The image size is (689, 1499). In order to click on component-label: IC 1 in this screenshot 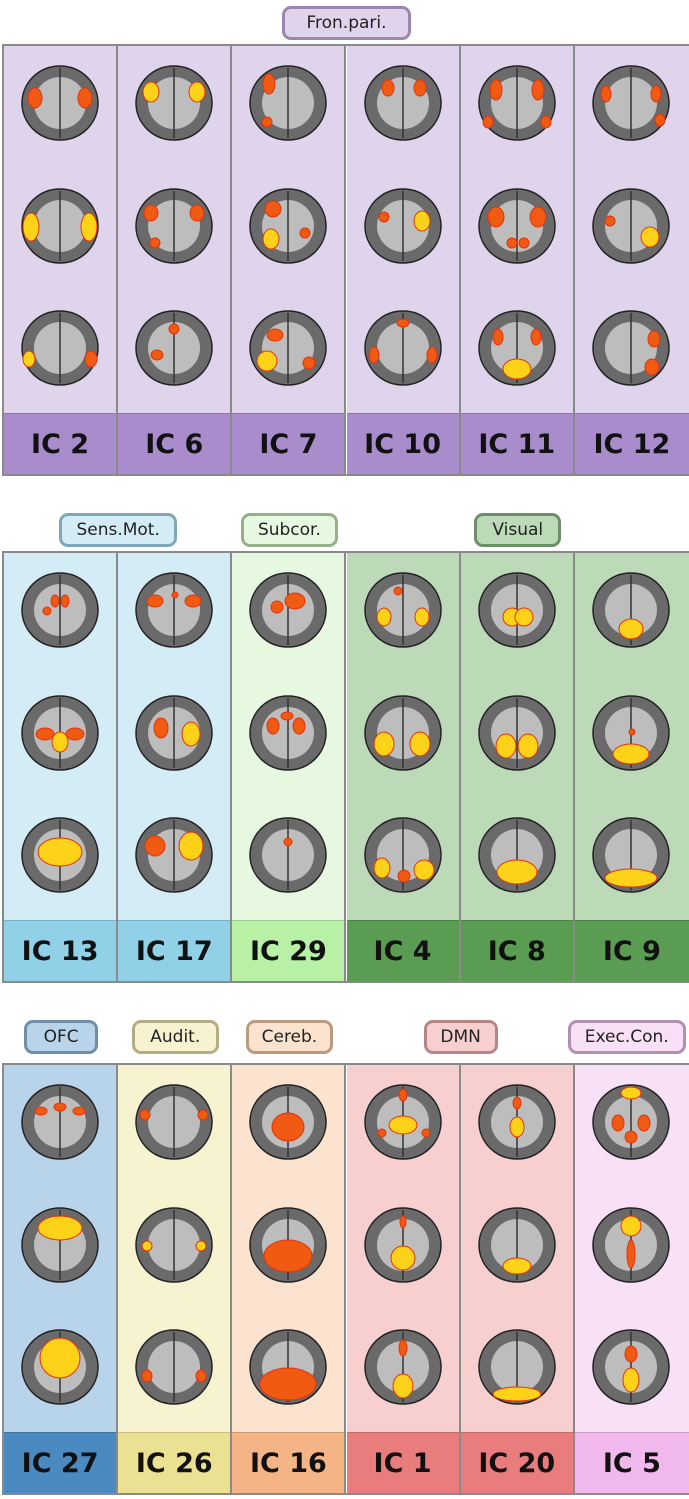, I will do `click(402, 1462)`.